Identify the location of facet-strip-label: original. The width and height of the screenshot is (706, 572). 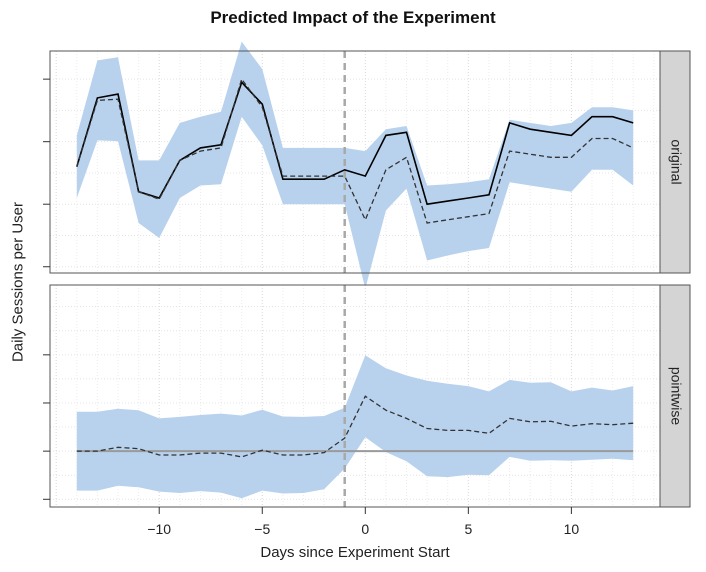
(676, 161).